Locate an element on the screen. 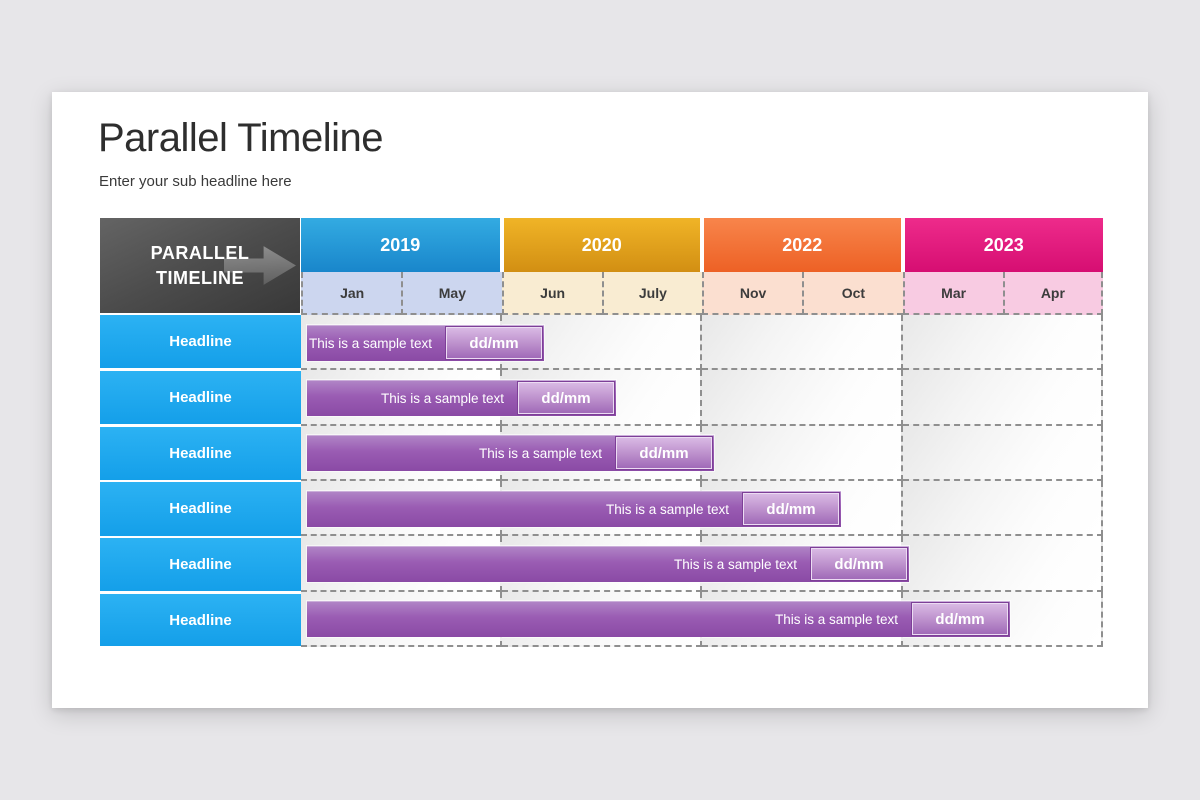 Image resolution: width=1200 pixels, height=800 pixels. month-cell-oct: Oct is located at coordinates (852, 293).